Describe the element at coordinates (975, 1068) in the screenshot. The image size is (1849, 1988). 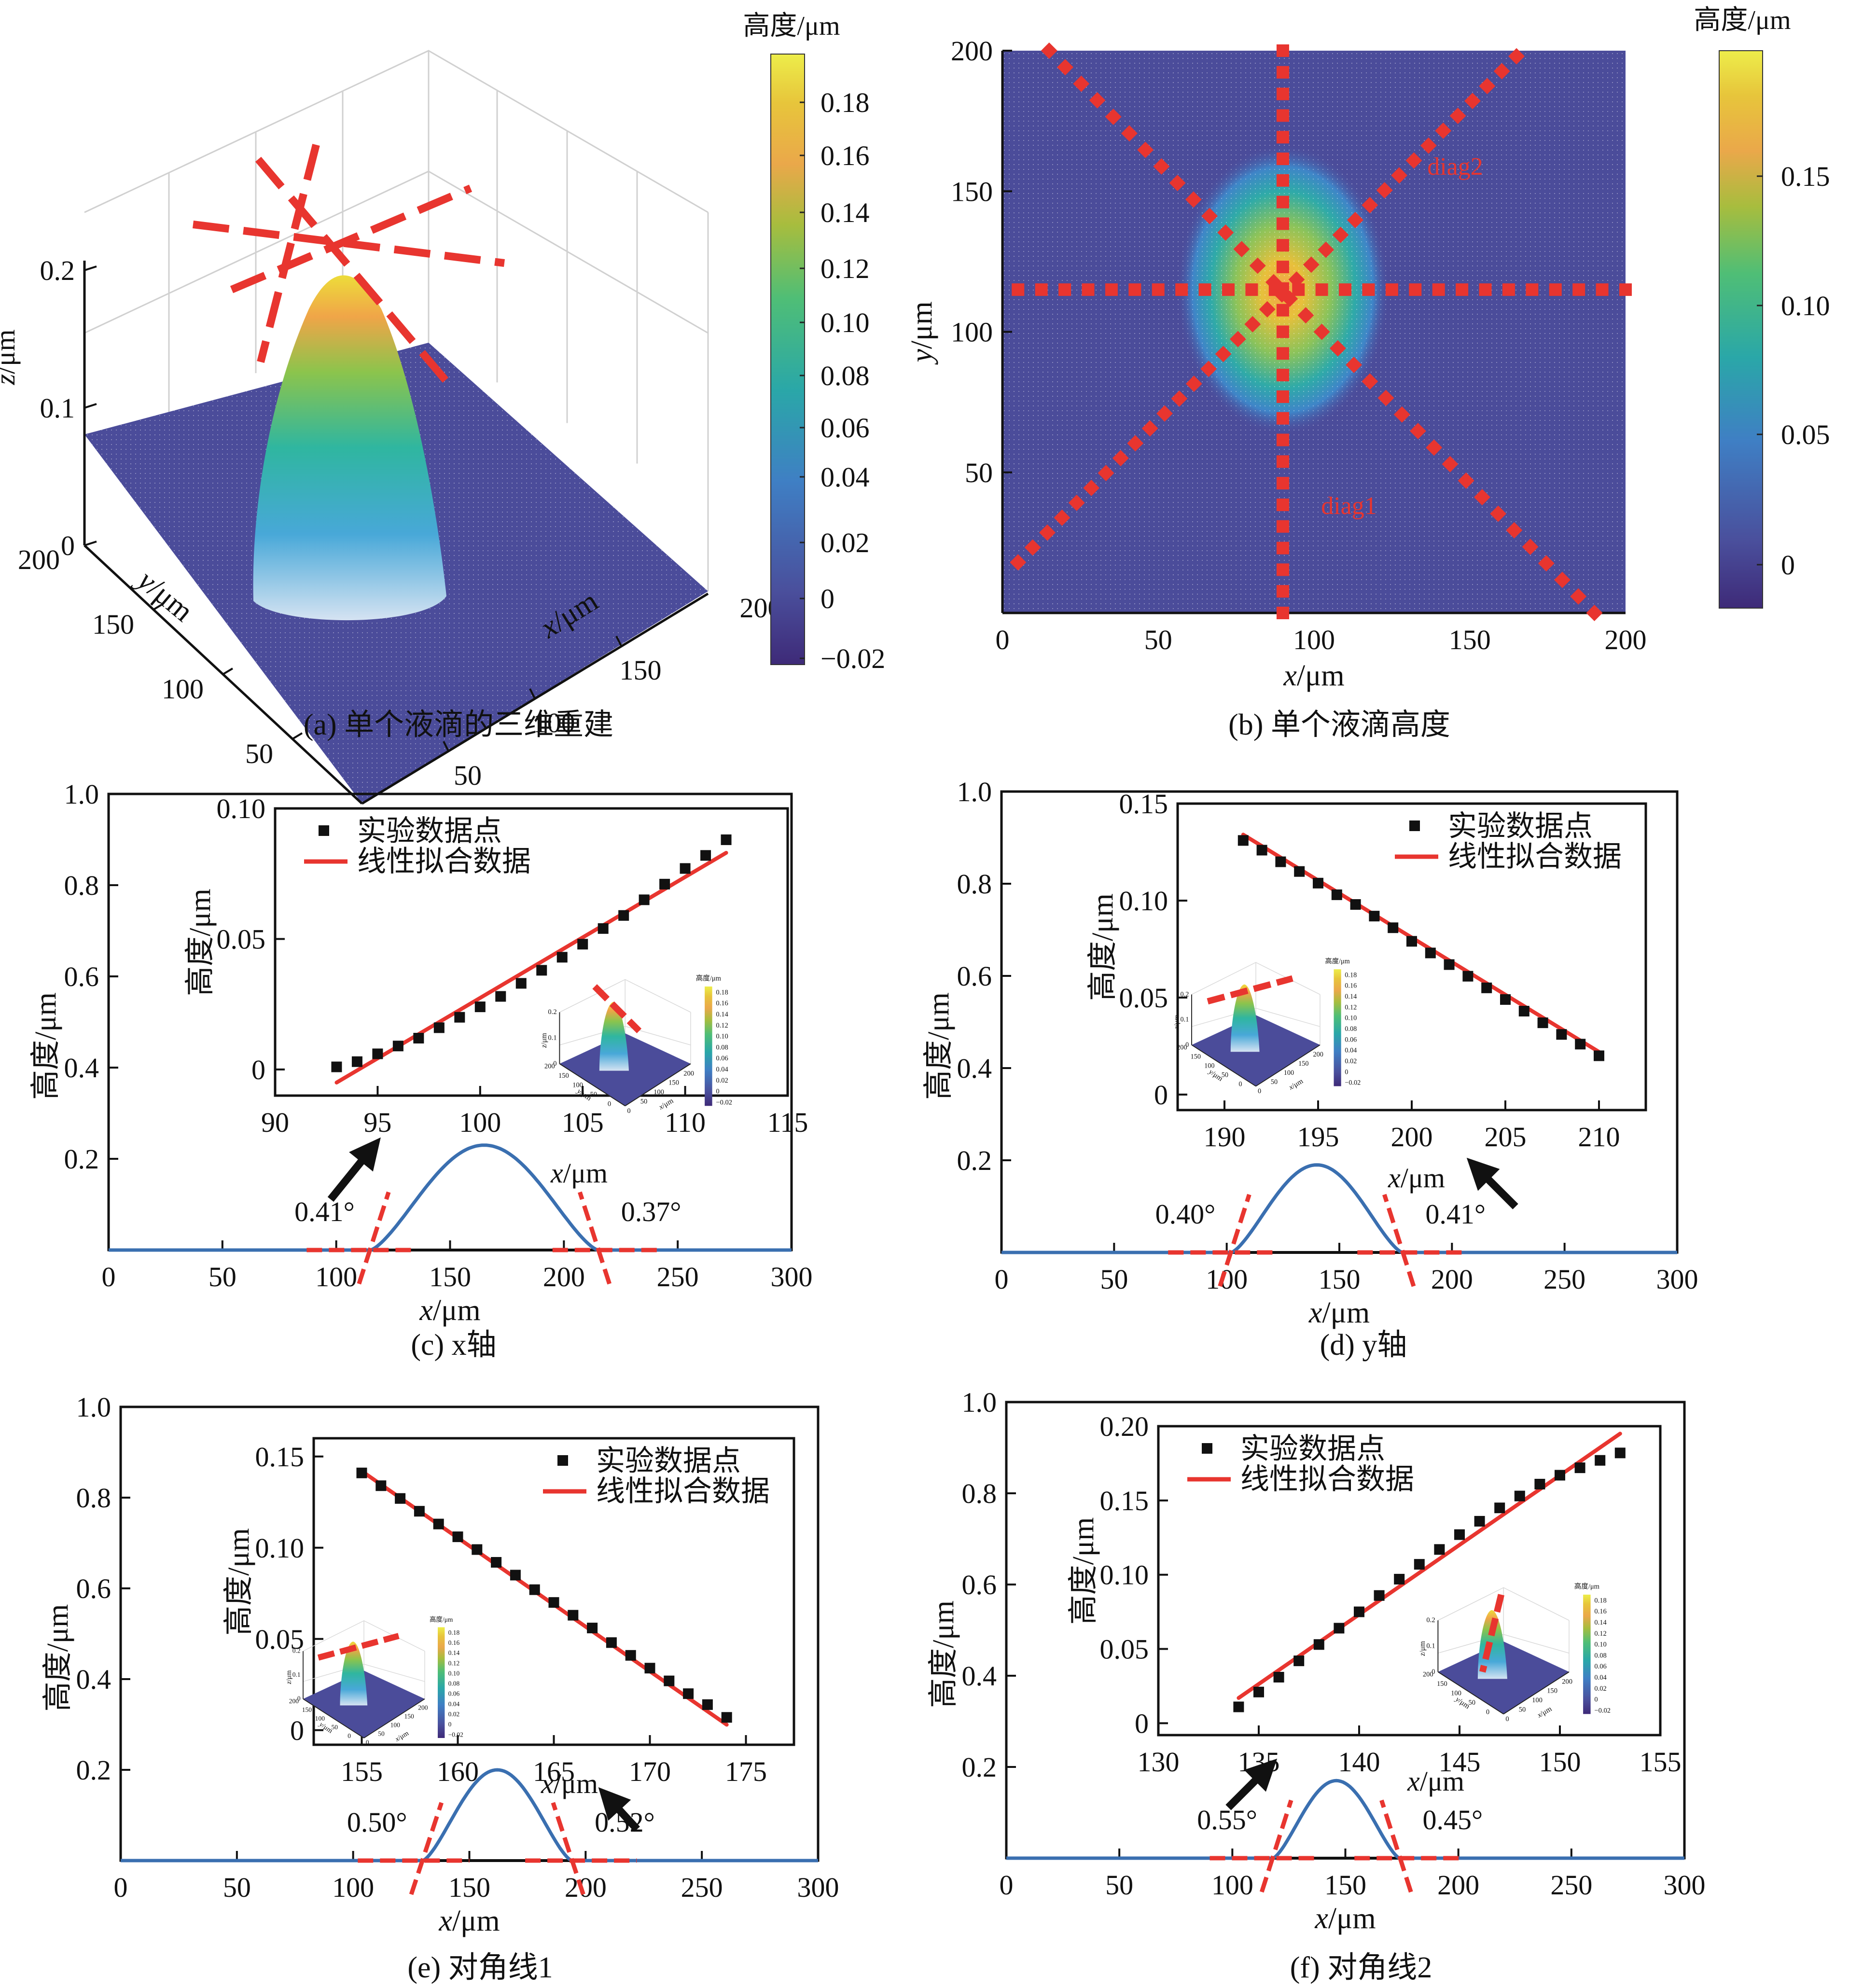
I see `y-tick-label: 0.4` at that location.